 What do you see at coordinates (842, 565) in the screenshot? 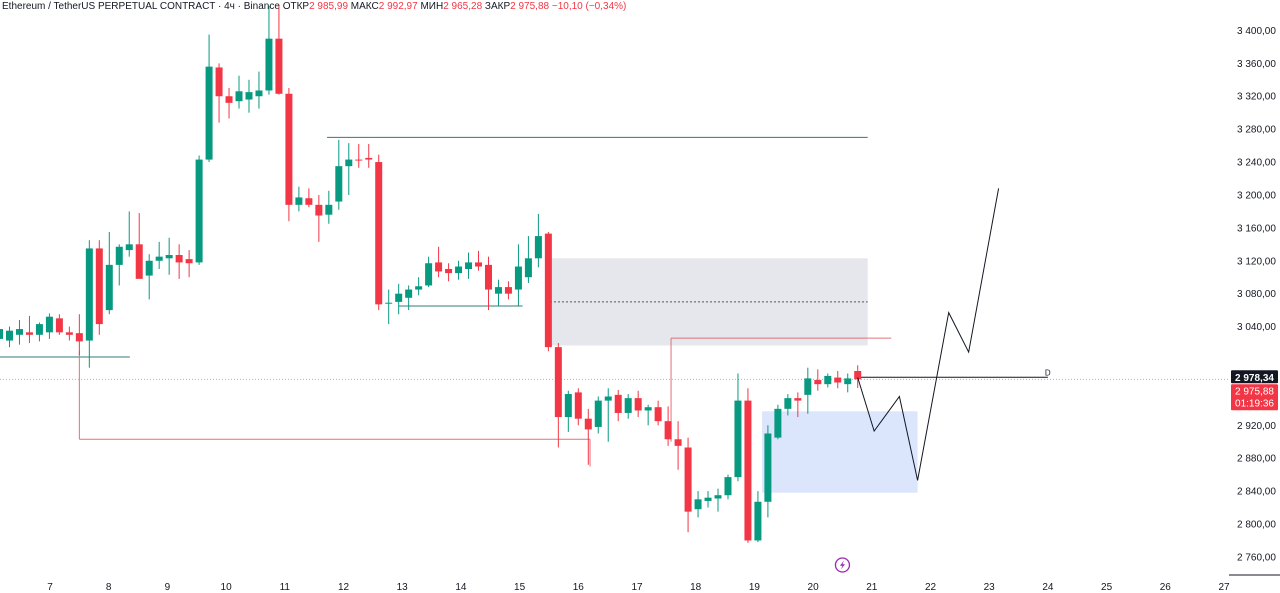
I see `lightning-icon` at bounding box center [842, 565].